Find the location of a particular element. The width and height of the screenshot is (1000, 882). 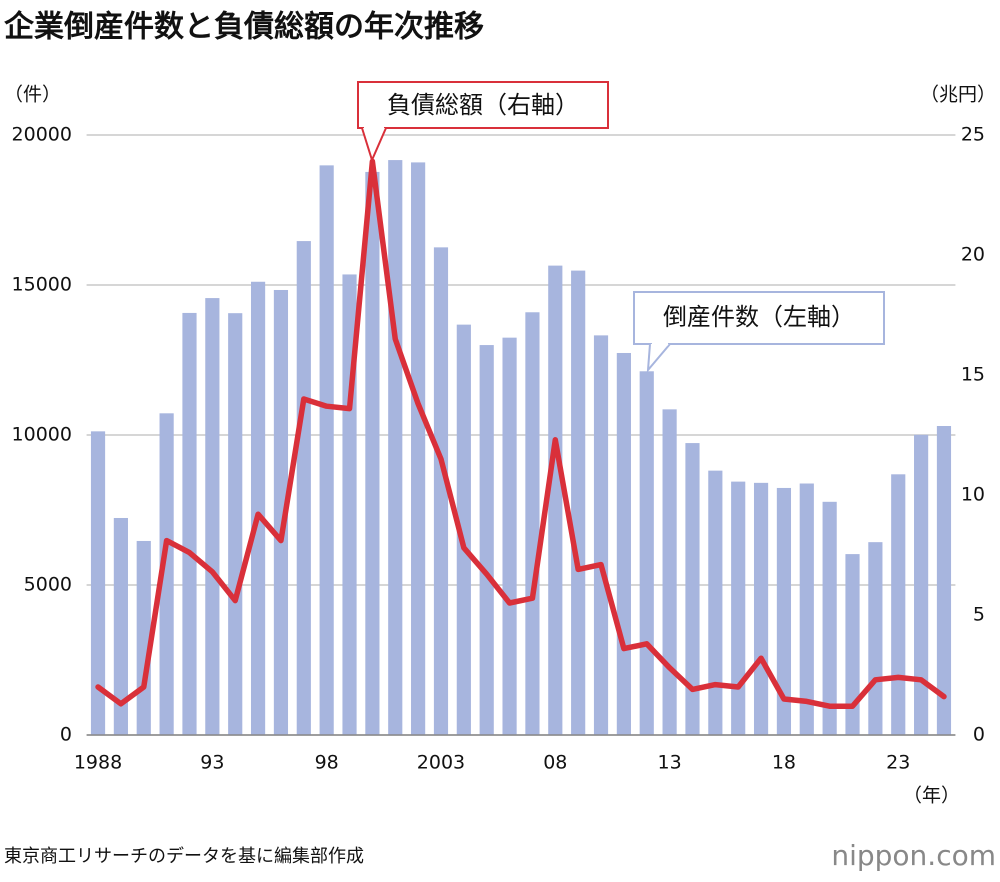

x-tick-label: 13 is located at coordinates (670, 763).